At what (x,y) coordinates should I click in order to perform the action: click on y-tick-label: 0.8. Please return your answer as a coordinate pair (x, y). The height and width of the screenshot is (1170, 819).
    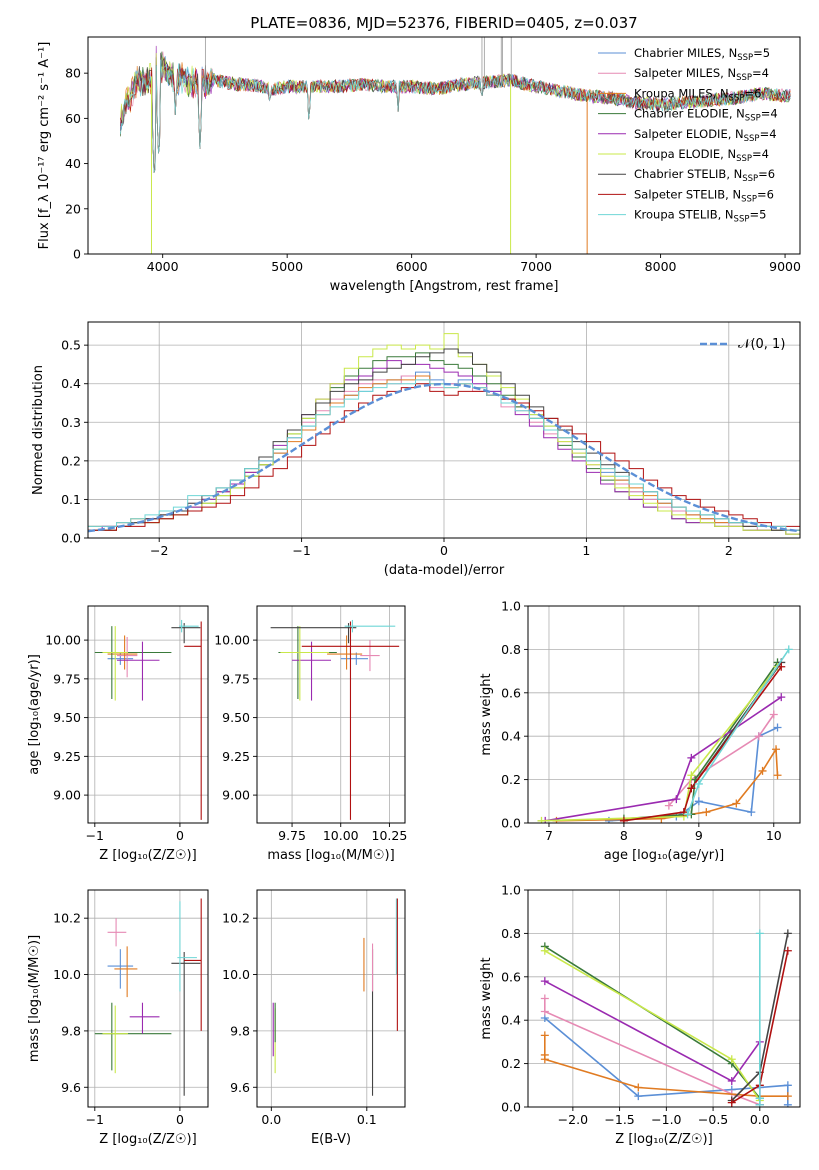
    Looking at the image, I should click on (511, 933).